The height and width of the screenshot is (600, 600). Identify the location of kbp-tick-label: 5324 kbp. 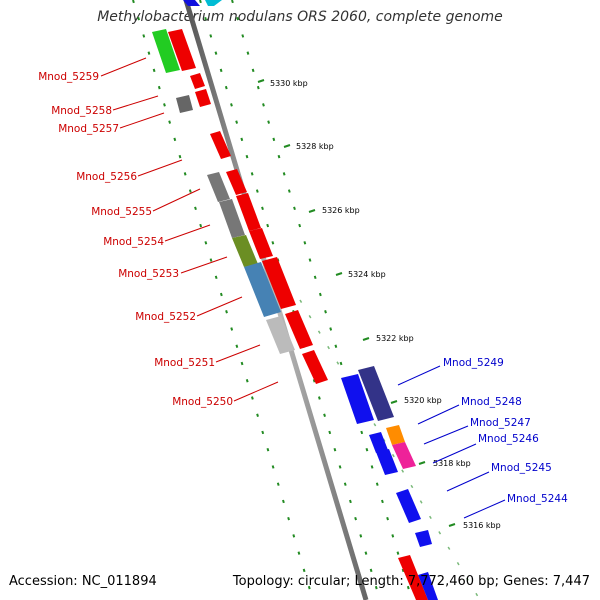
(367, 274).